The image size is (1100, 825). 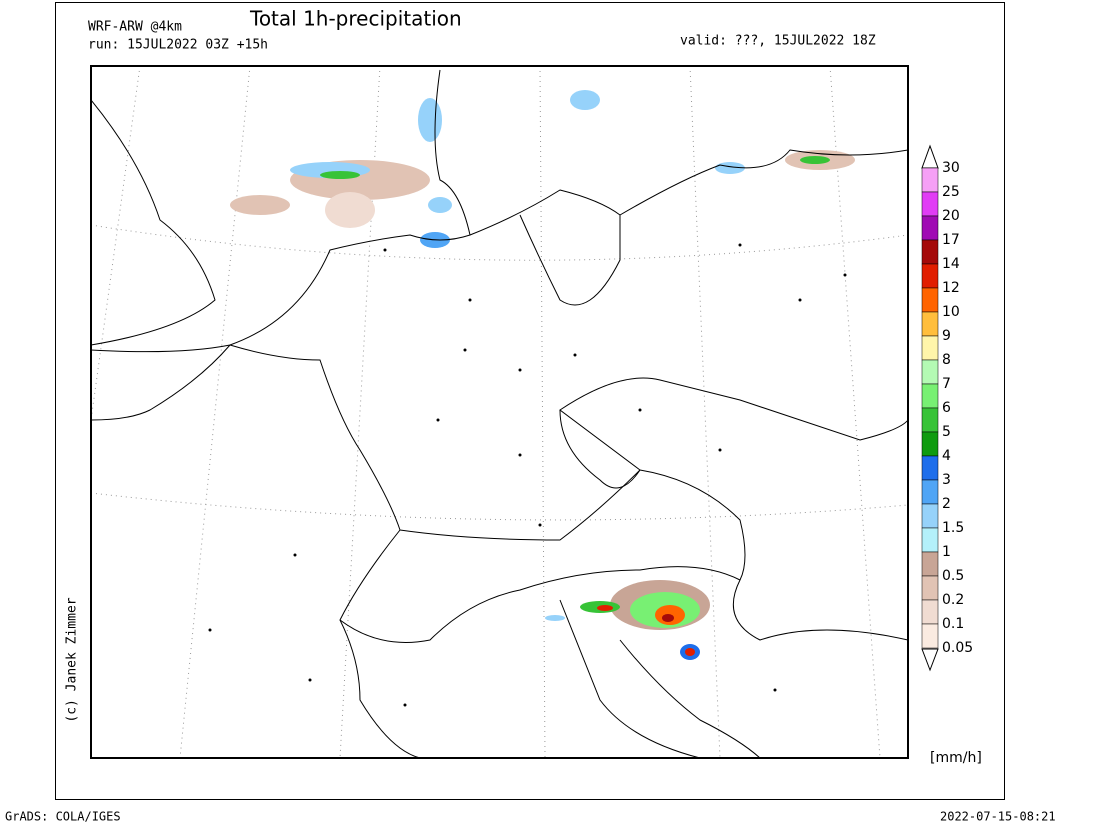 What do you see at coordinates (778, 41) in the screenshot?
I see `valid-label: valid: ???, 15JUL2022 18Z` at bounding box center [778, 41].